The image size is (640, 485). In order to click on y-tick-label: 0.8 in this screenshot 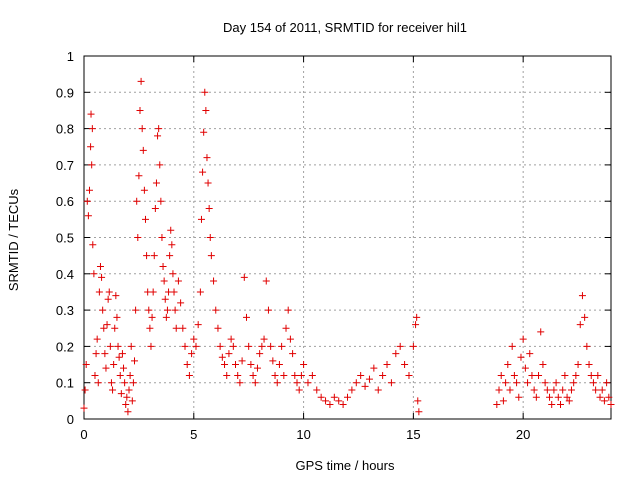, I will do `click(65, 129)`.